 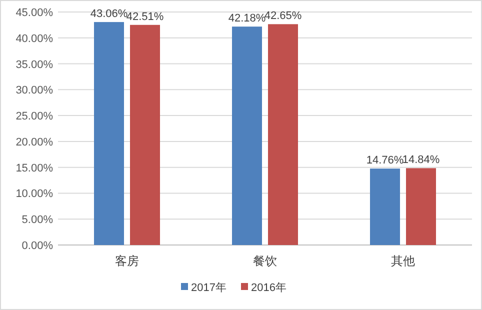 What do you see at coordinates (35, 116) in the screenshot?
I see `y-tick-label: 25.00%` at bounding box center [35, 116].